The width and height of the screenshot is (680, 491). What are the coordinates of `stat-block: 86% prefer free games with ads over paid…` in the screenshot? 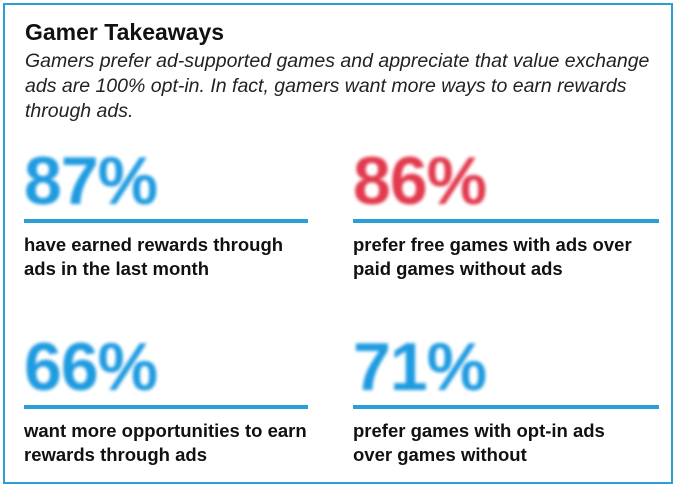 It's located at (506, 212).